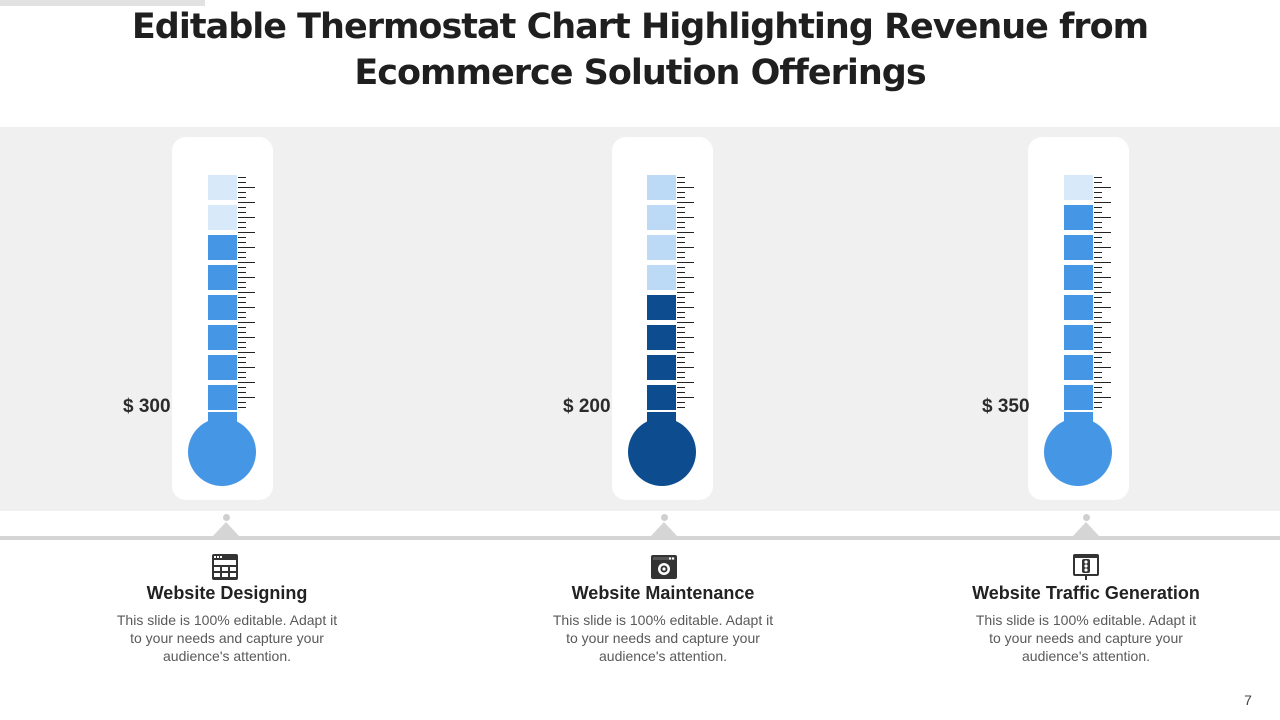  Describe the element at coordinates (222, 452) in the screenshot. I see `thermometer-1-bulb` at that location.